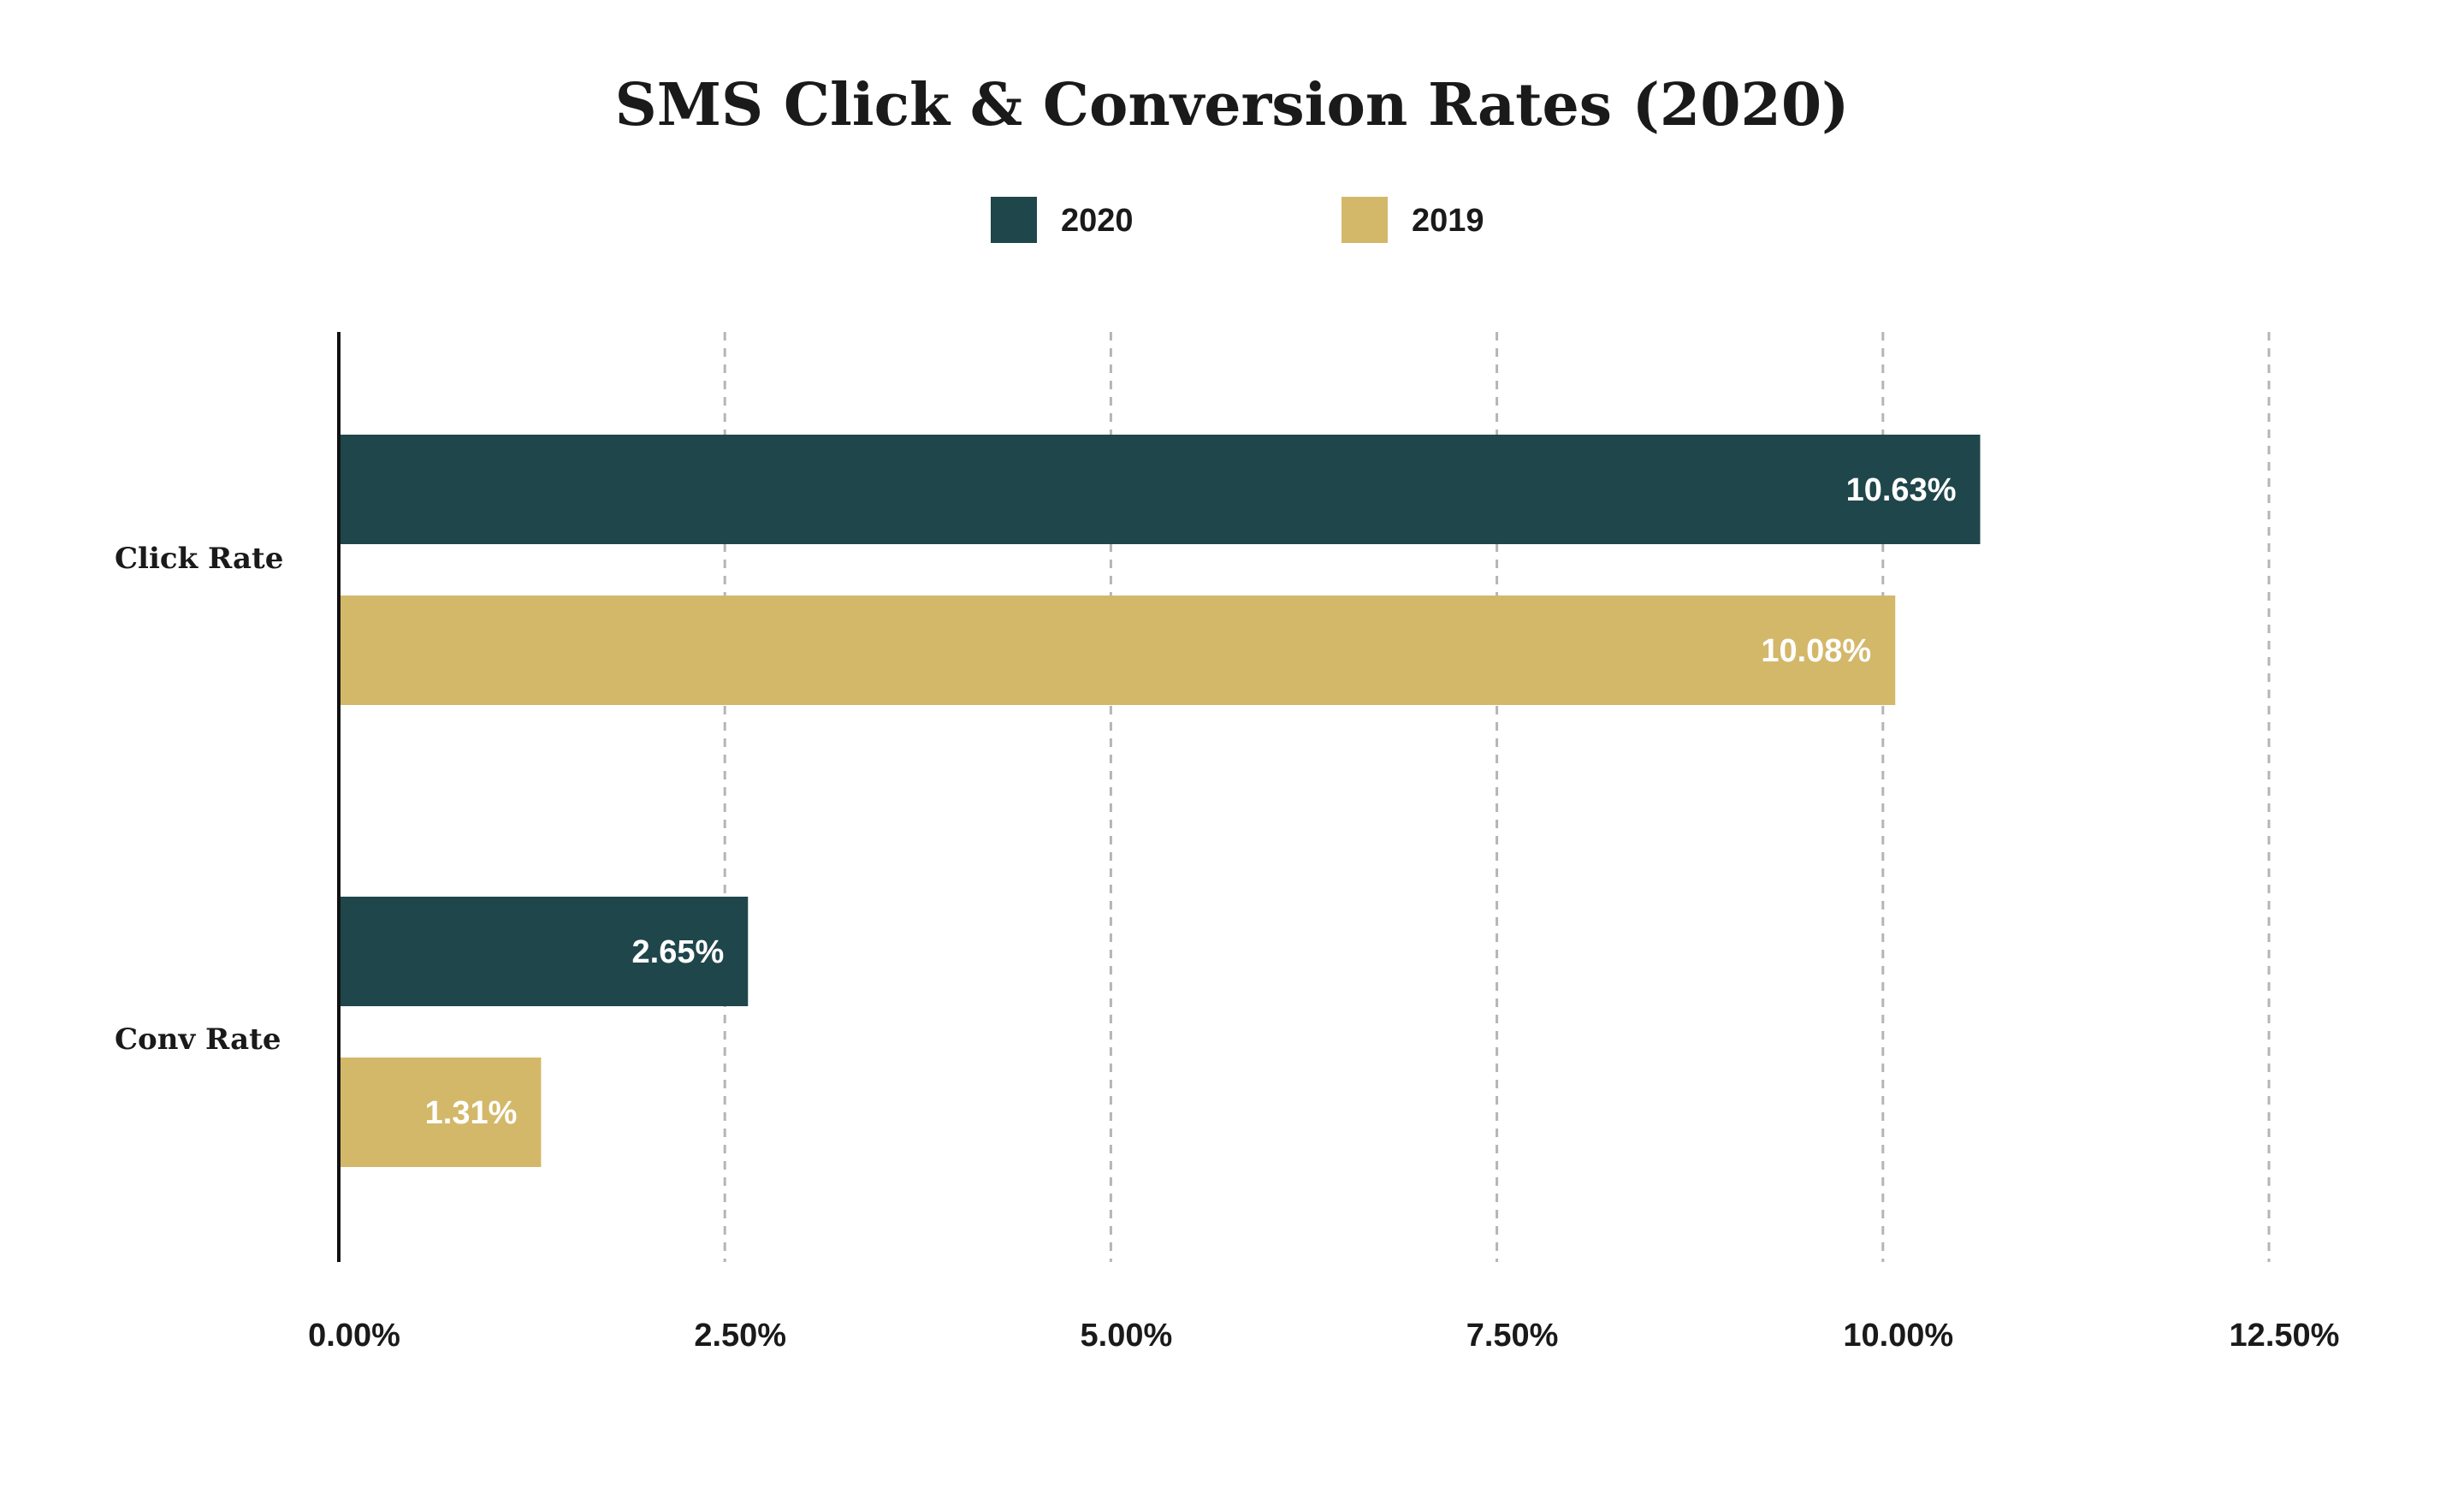 The height and width of the screenshot is (1505, 2464). I want to click on x-tick-label-1: 2.50%, so click(740, 1336).